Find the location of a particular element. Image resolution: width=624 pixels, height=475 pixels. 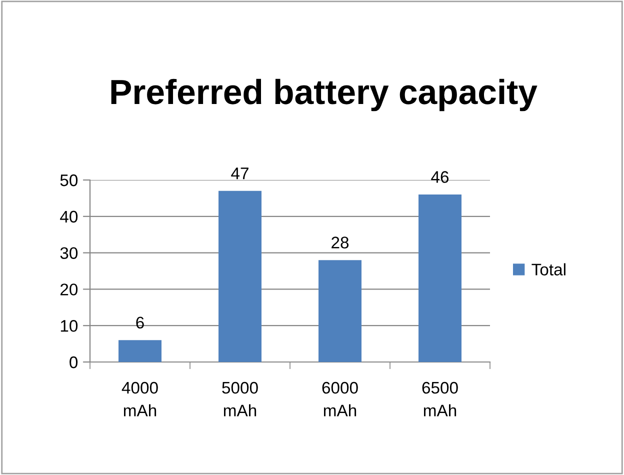

data-label: 46 is located at coordinates (440, 177).